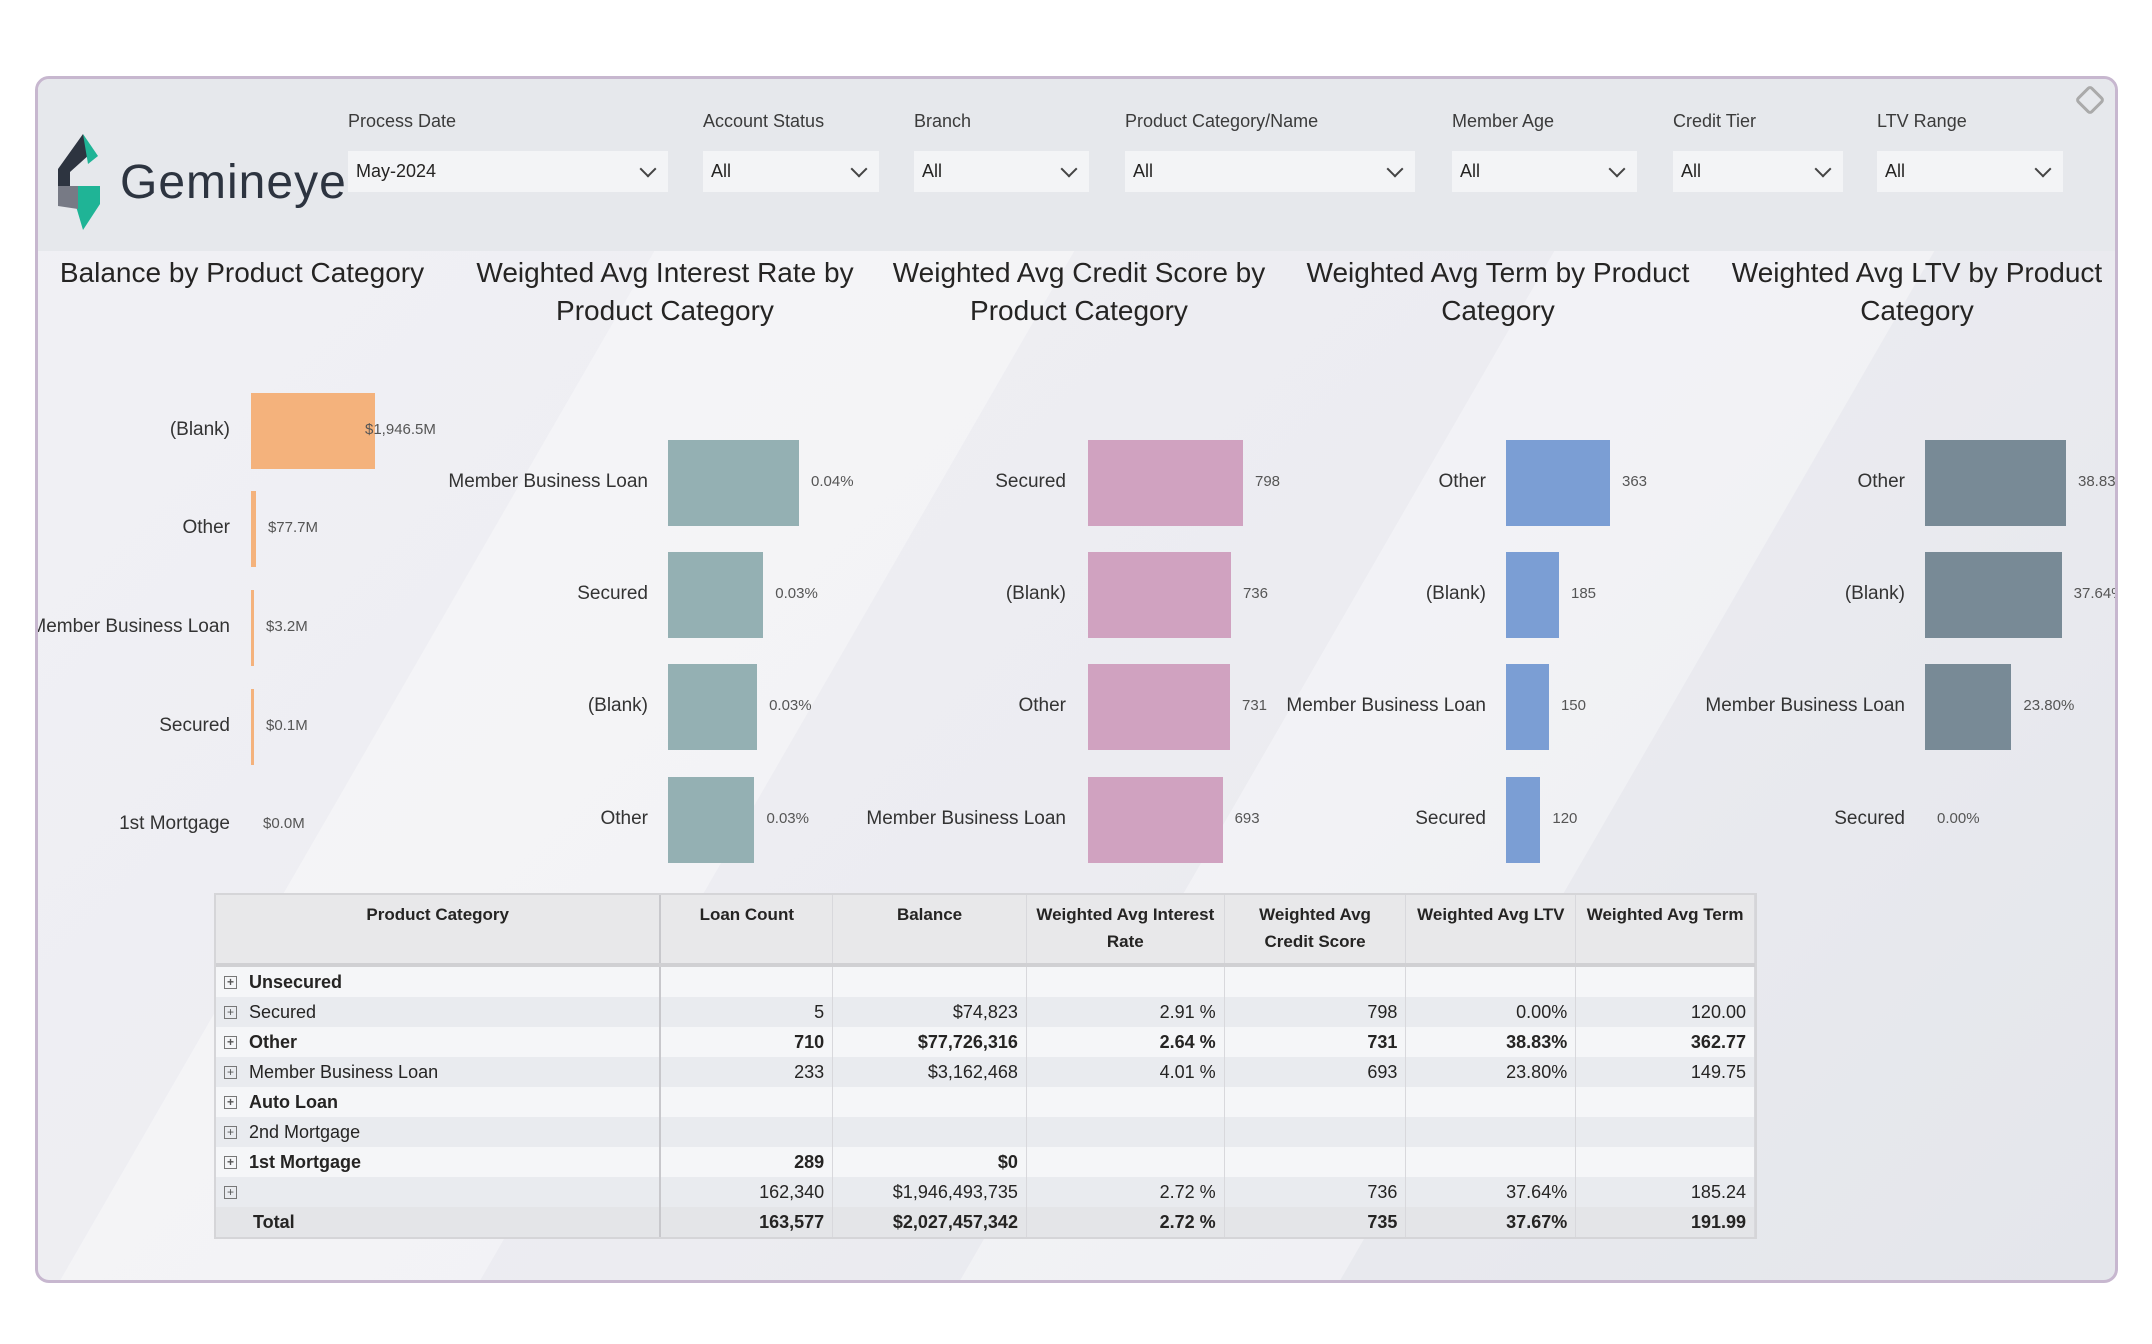  What do you see at coordinates (439, 929) in the screenshot?
I see `column-header: Product Category` at bounding box center [439, 929].